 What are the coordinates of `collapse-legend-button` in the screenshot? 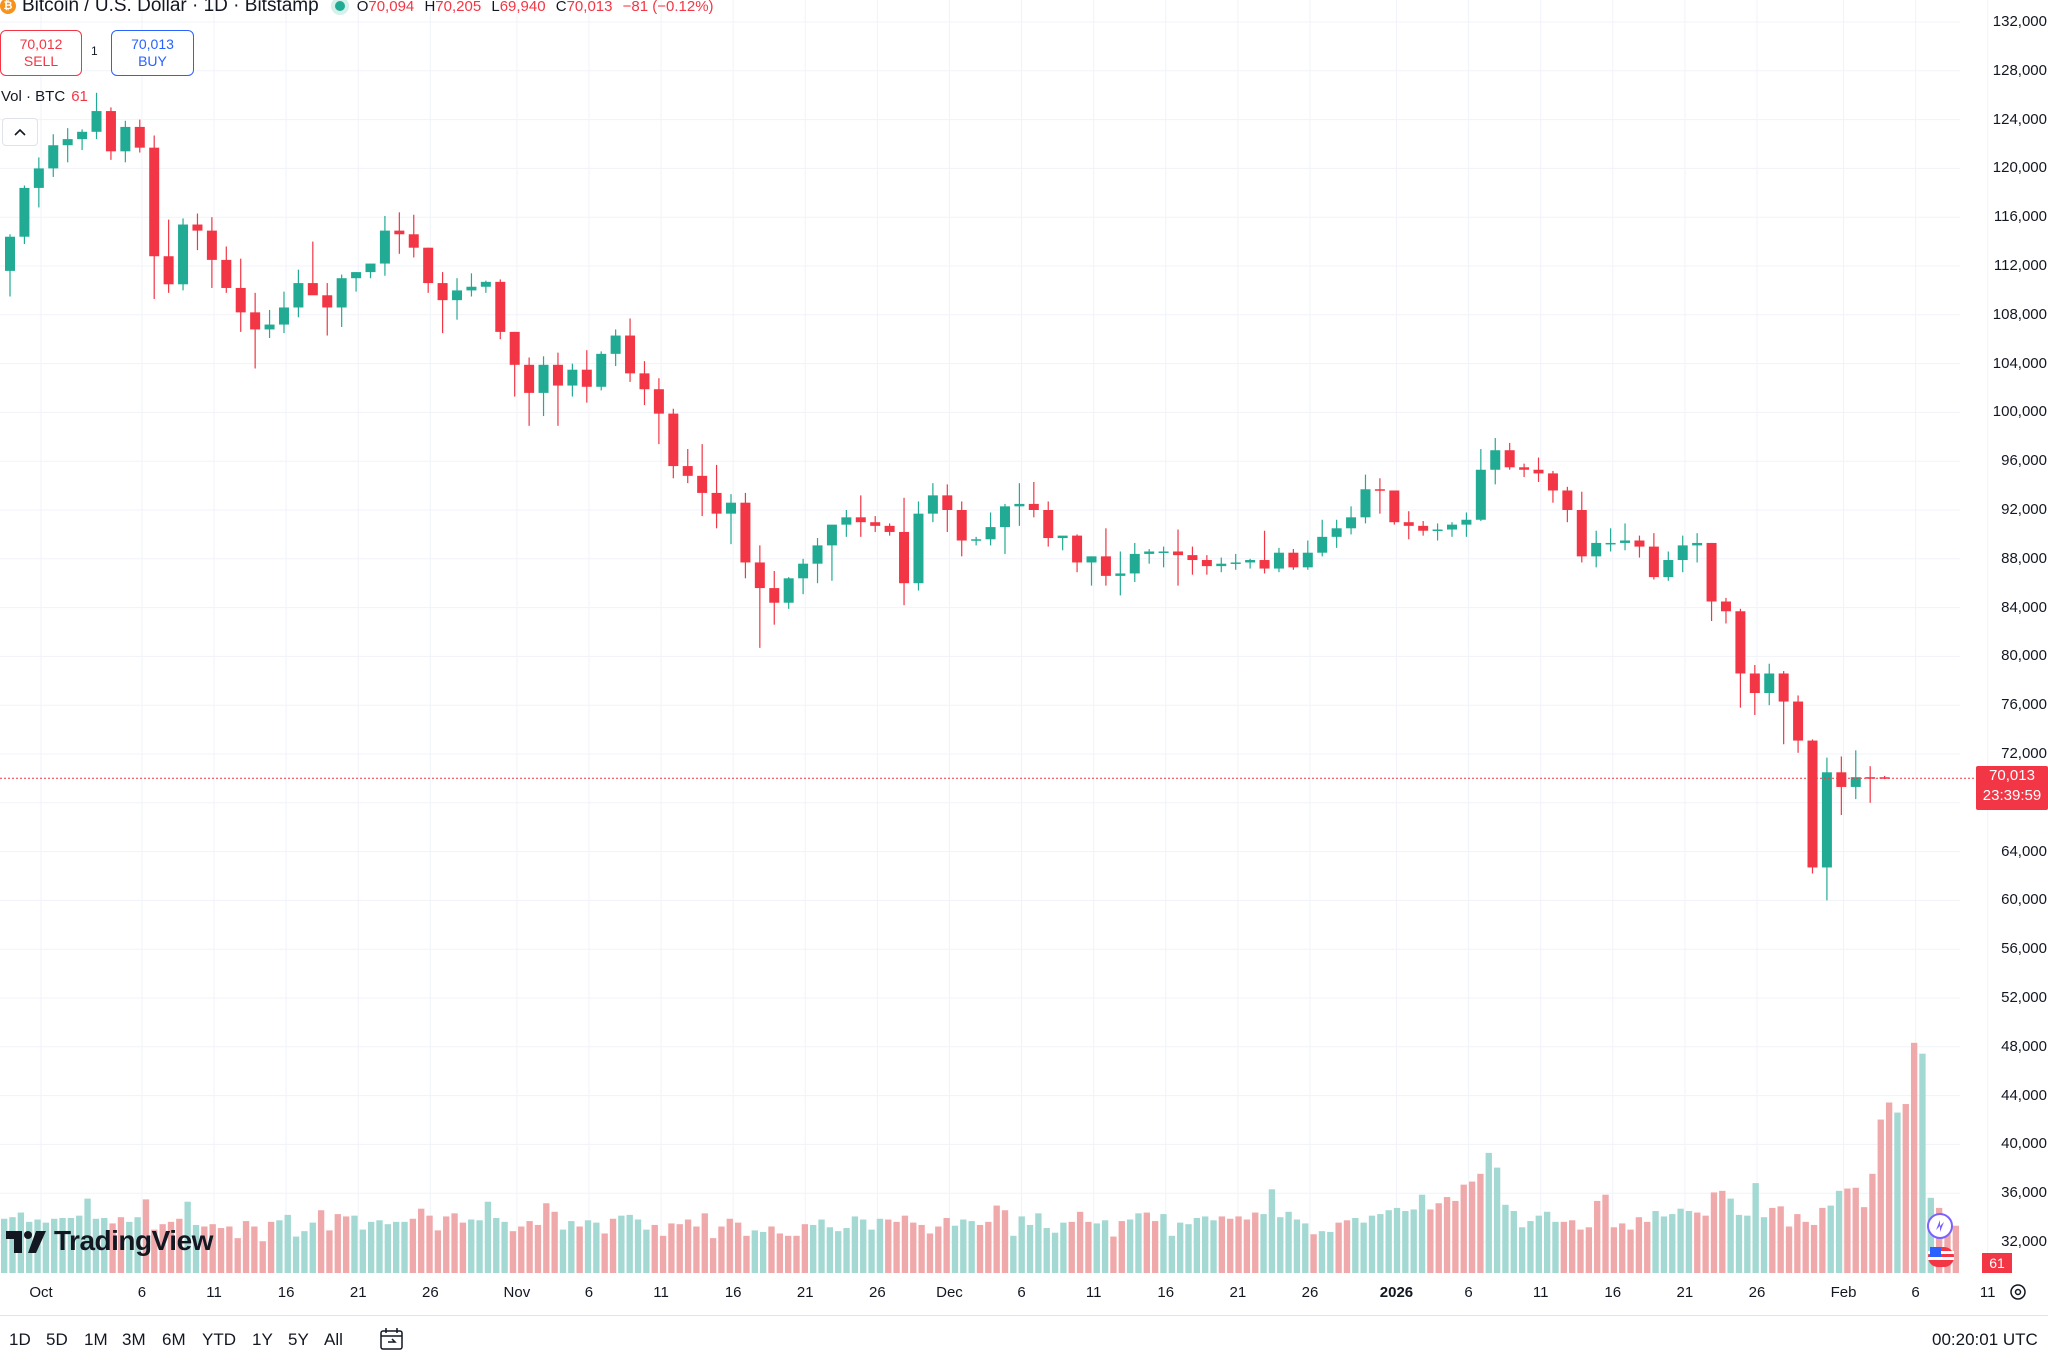 It's located at (20, 132).